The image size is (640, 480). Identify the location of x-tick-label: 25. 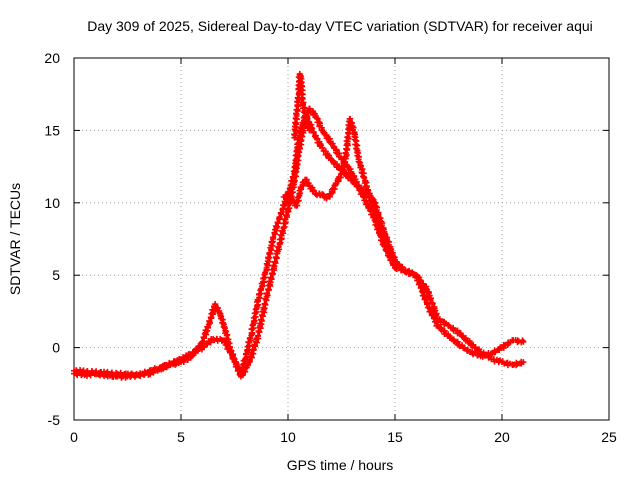
(609, 437).